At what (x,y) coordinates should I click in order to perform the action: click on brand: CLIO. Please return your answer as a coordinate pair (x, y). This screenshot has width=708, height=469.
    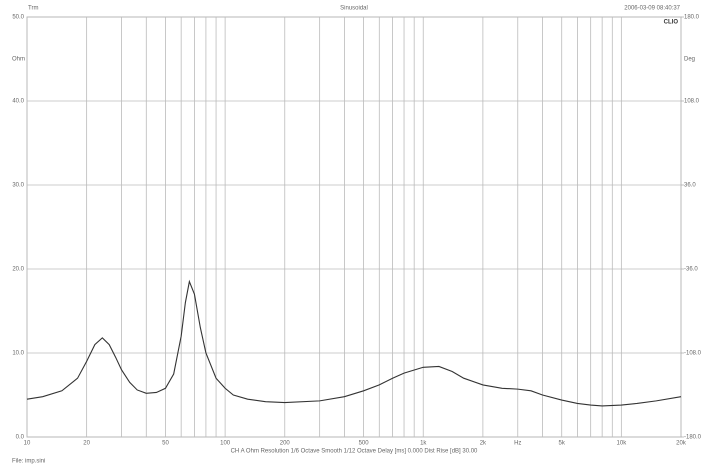
    Looking at the image, I should click on (671, 23).